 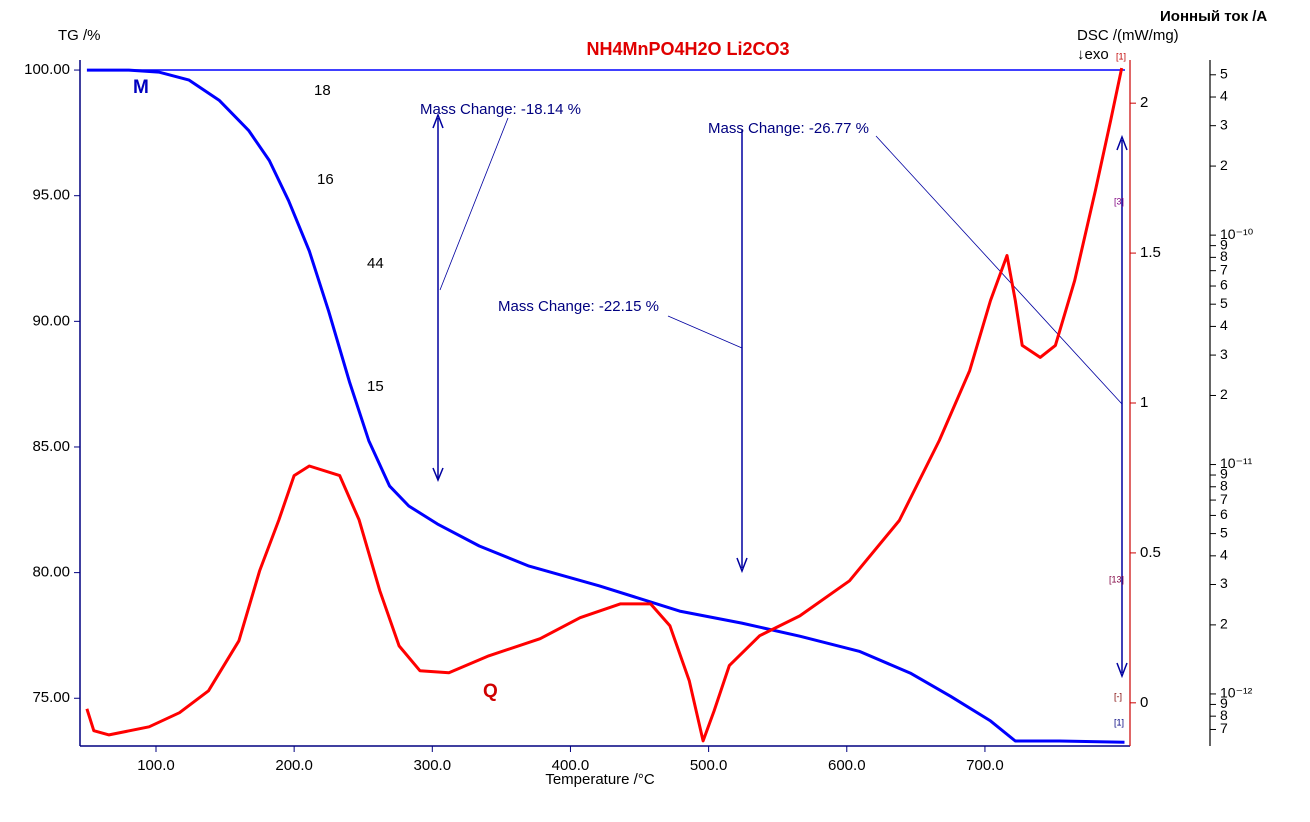 I want to click on y2-axis-label: DSC /(mW/mg), so click(x=1128, y=35).